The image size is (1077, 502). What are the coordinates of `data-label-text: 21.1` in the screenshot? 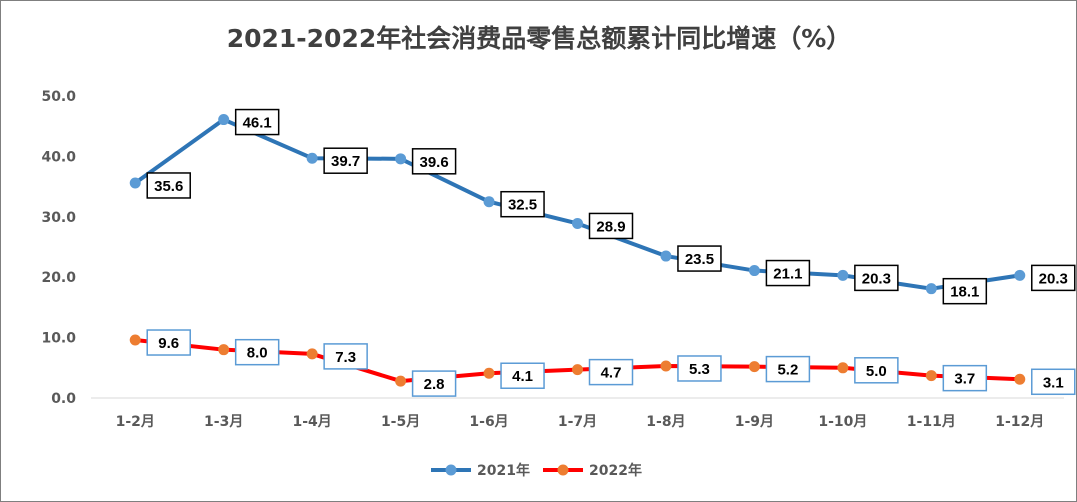 It's located at (787, 274).